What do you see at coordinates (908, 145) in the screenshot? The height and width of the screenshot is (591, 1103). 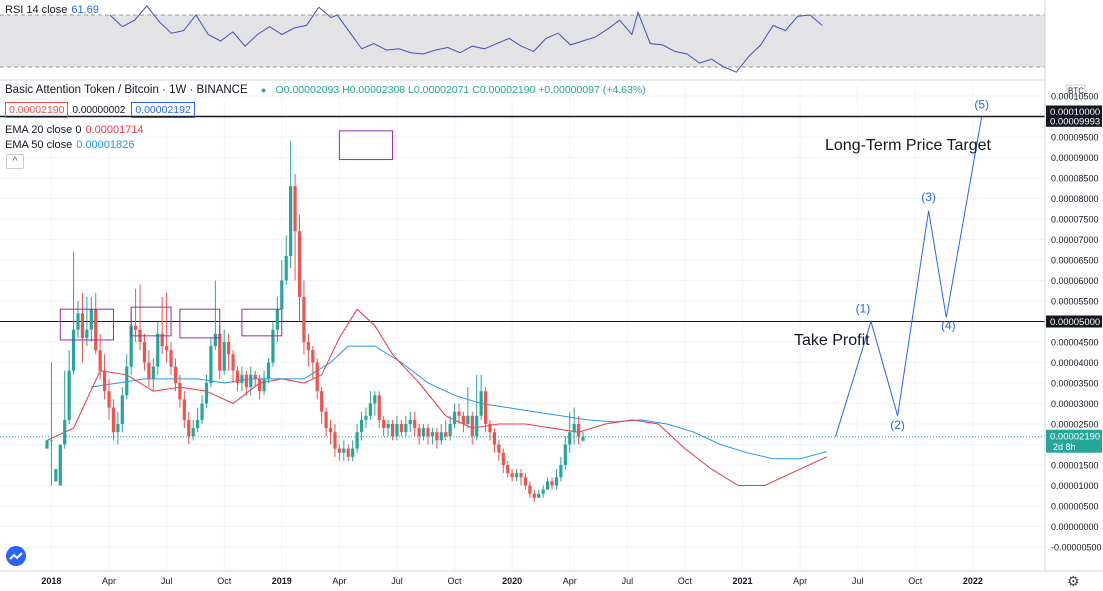 I see `long-term-target-label: Long-Term Price Target` at bounding box center [908, 145].